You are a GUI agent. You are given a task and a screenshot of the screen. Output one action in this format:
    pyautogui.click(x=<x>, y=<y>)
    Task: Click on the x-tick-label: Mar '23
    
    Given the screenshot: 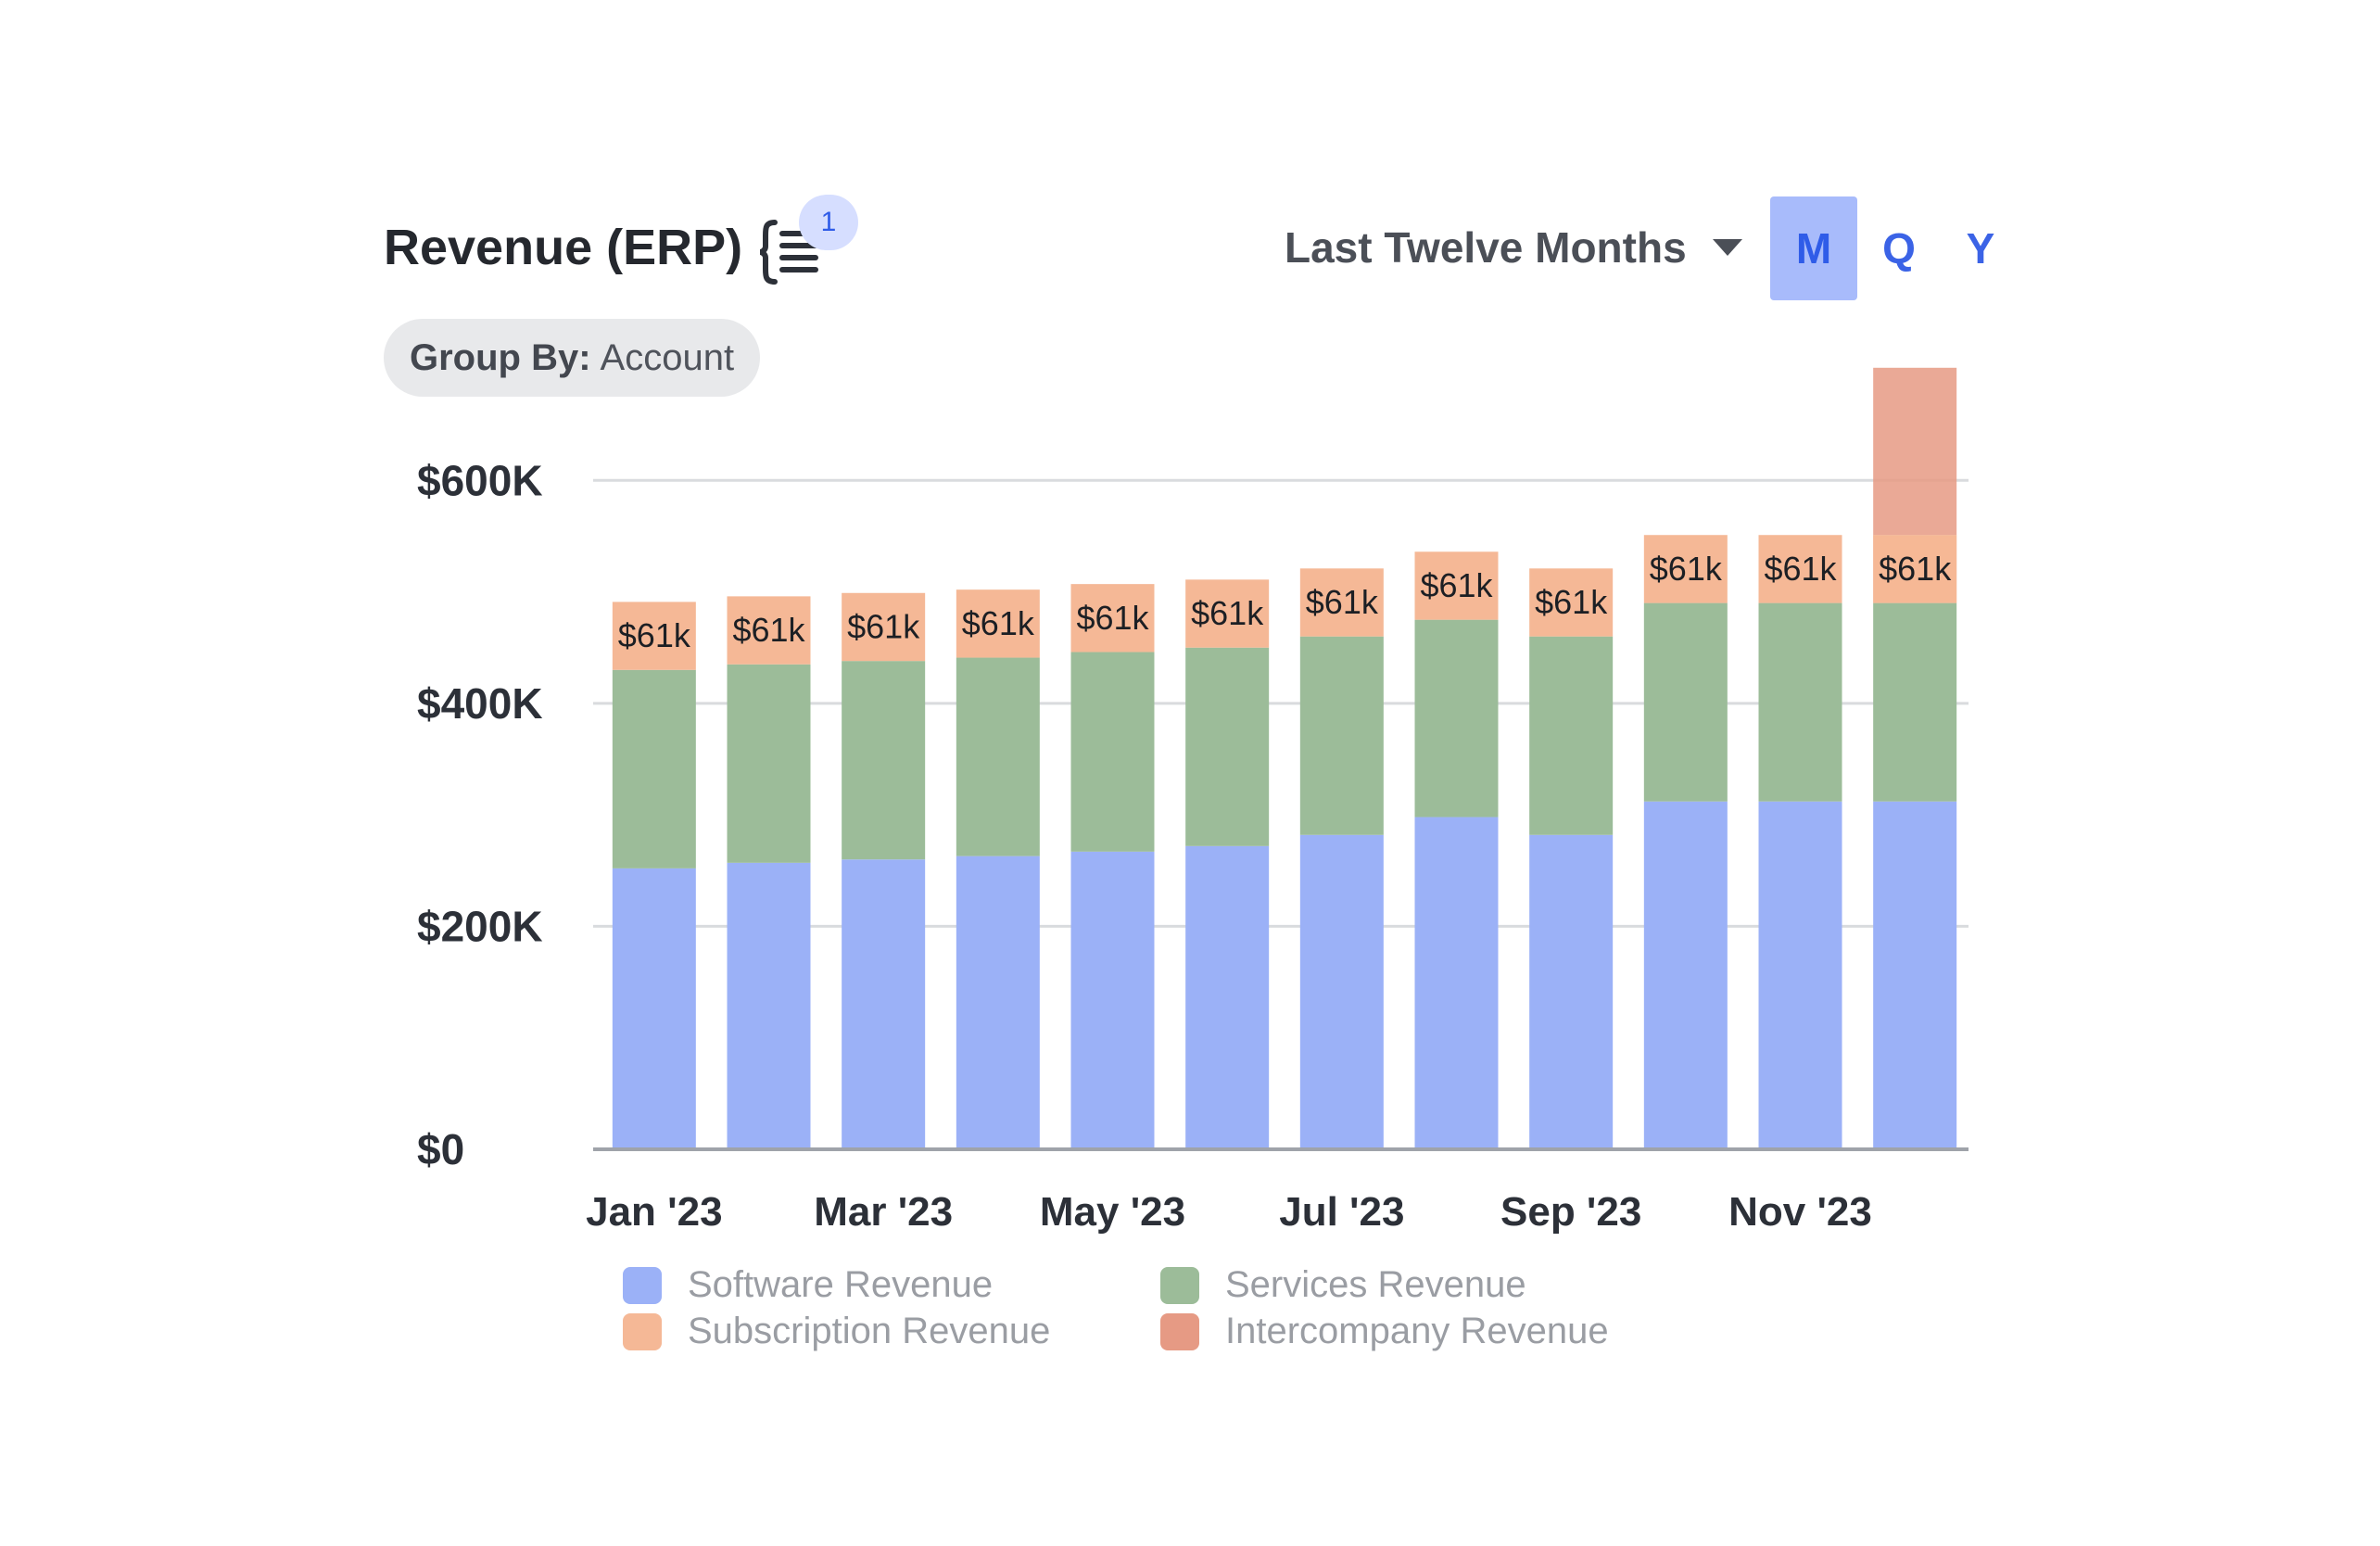 What is the action you would take?
    pyautogui.click(x=883, y=1212)
    